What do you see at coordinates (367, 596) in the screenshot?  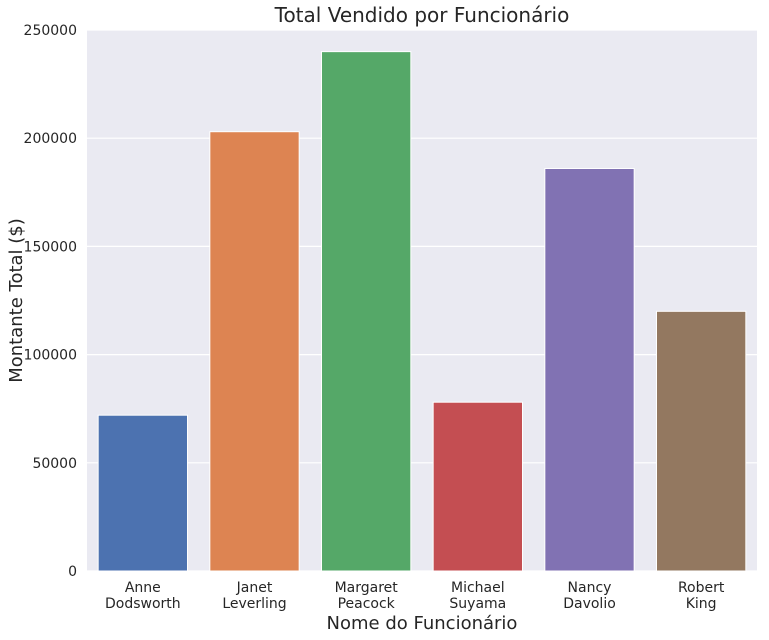 I see `x-tick-label: Margaret Peacock` at bounding box center [367, 596].